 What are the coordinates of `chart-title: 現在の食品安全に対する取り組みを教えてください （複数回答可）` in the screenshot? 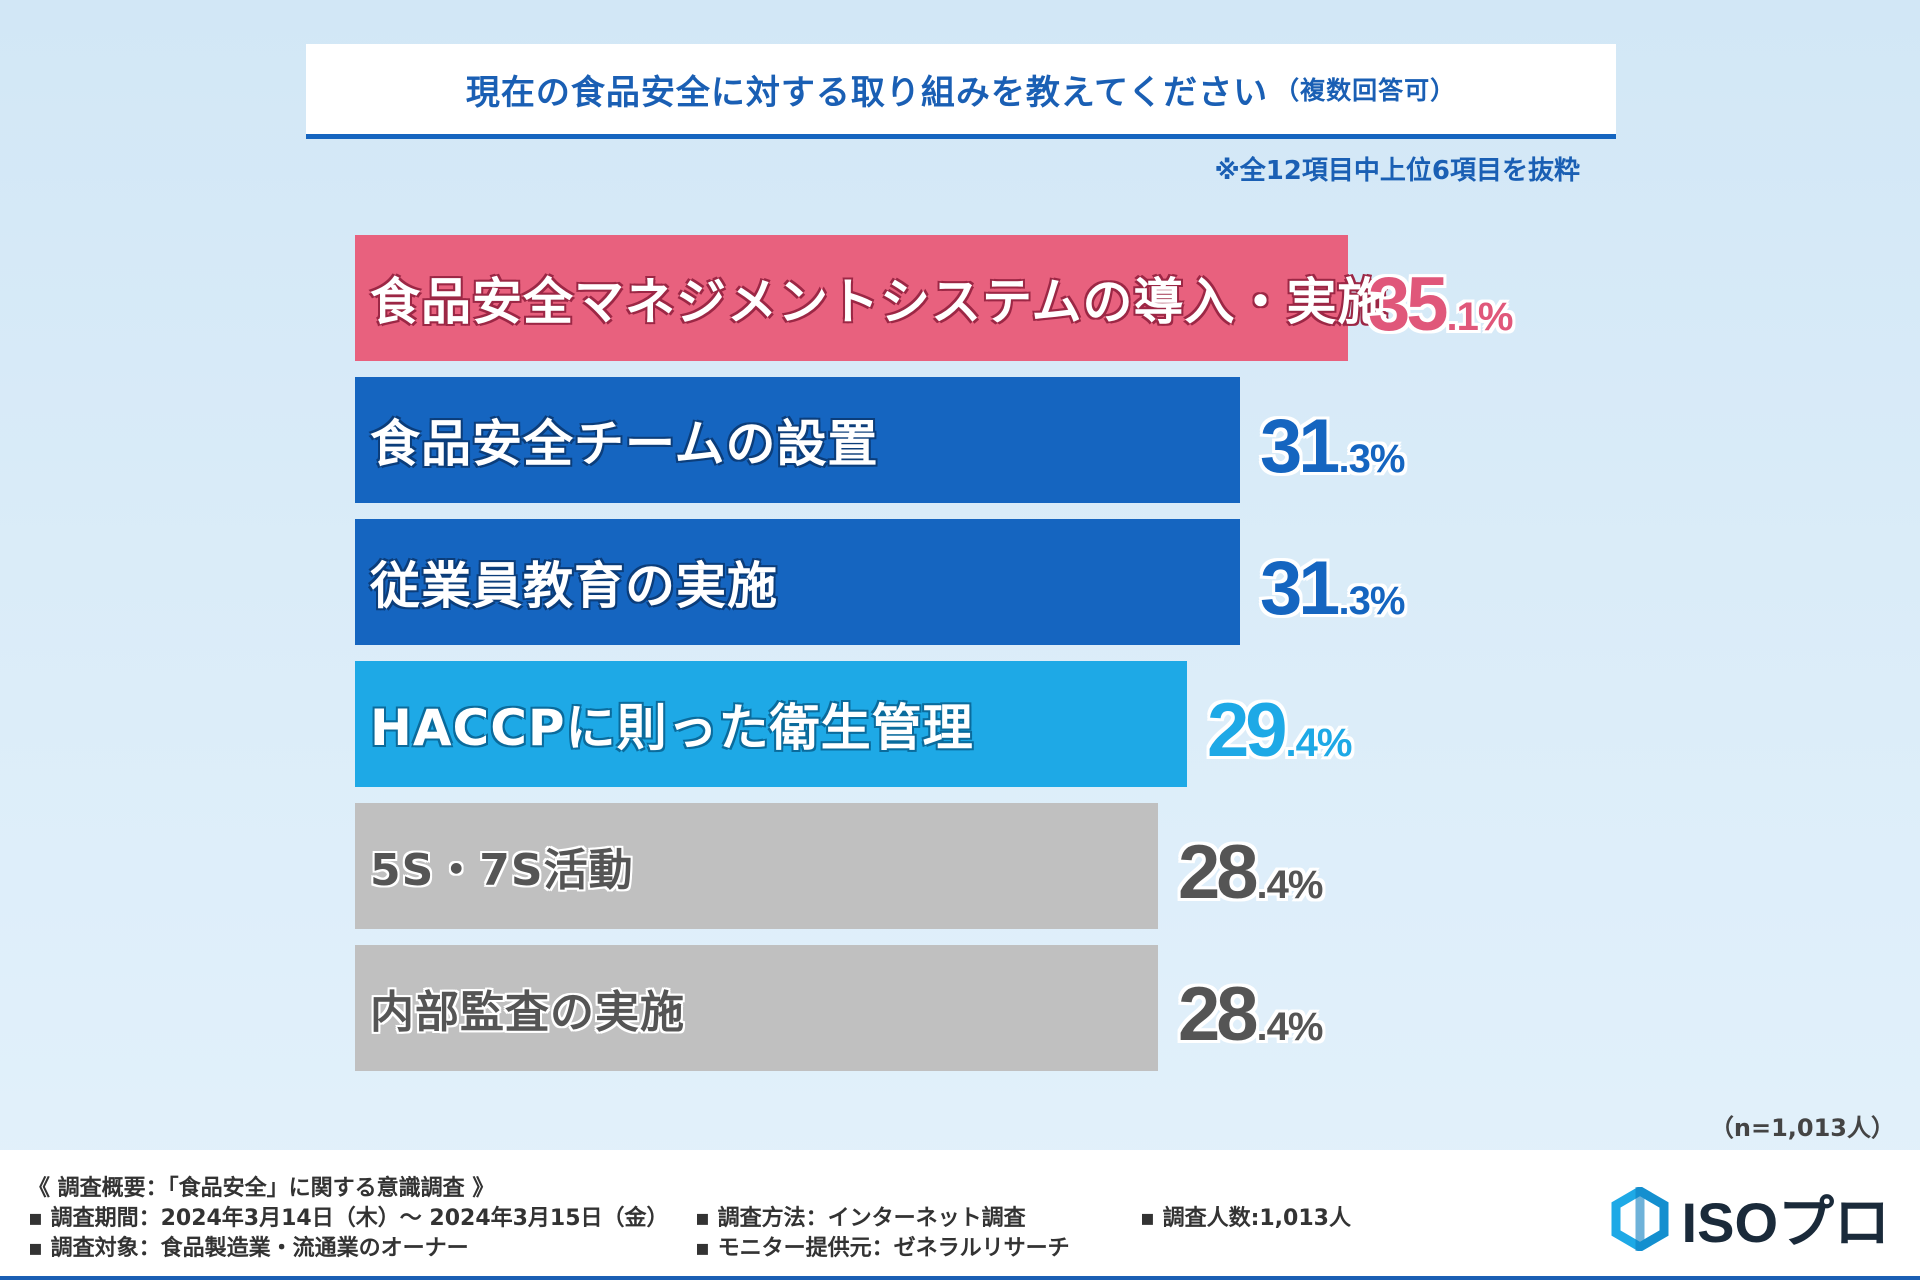 It's located at (961, 91).